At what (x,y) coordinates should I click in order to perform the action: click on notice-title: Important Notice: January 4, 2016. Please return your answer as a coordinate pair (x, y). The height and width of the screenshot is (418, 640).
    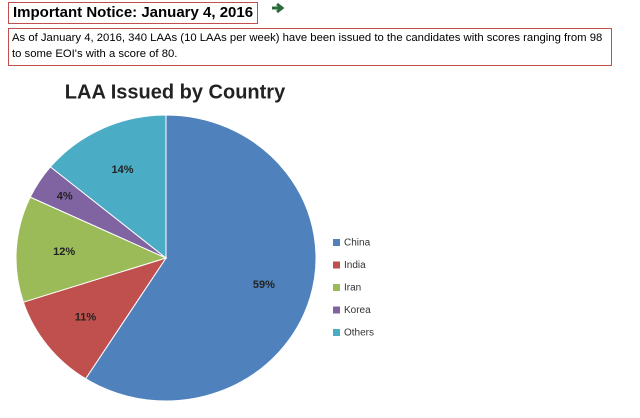
    Looking at the image, I should click on (133, 13).